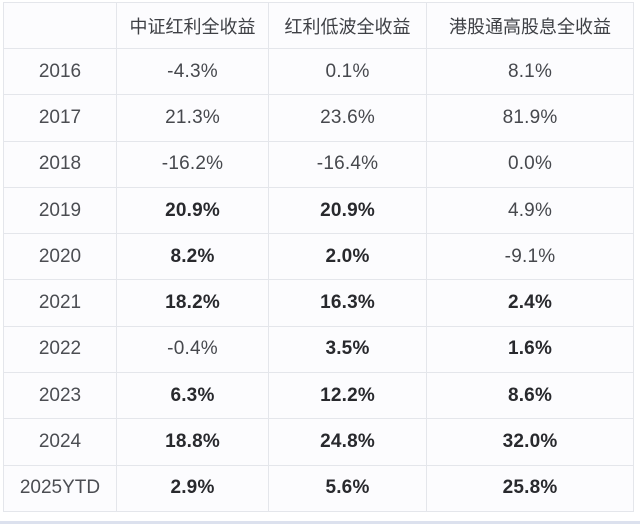  Describe the element at coordinates (530, 257) in the screenshot. I see `value-cell: -9.1%` at that location.